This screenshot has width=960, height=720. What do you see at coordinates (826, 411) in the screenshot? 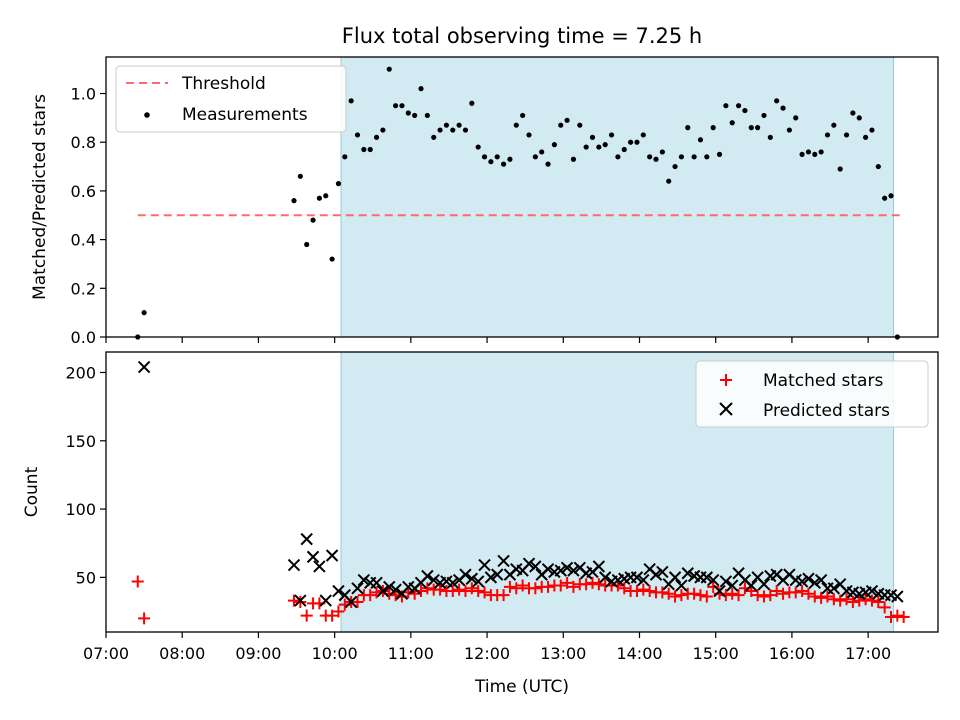
I see `predicted-legend-label: Predicted stars` at bounding box center [826, 411].